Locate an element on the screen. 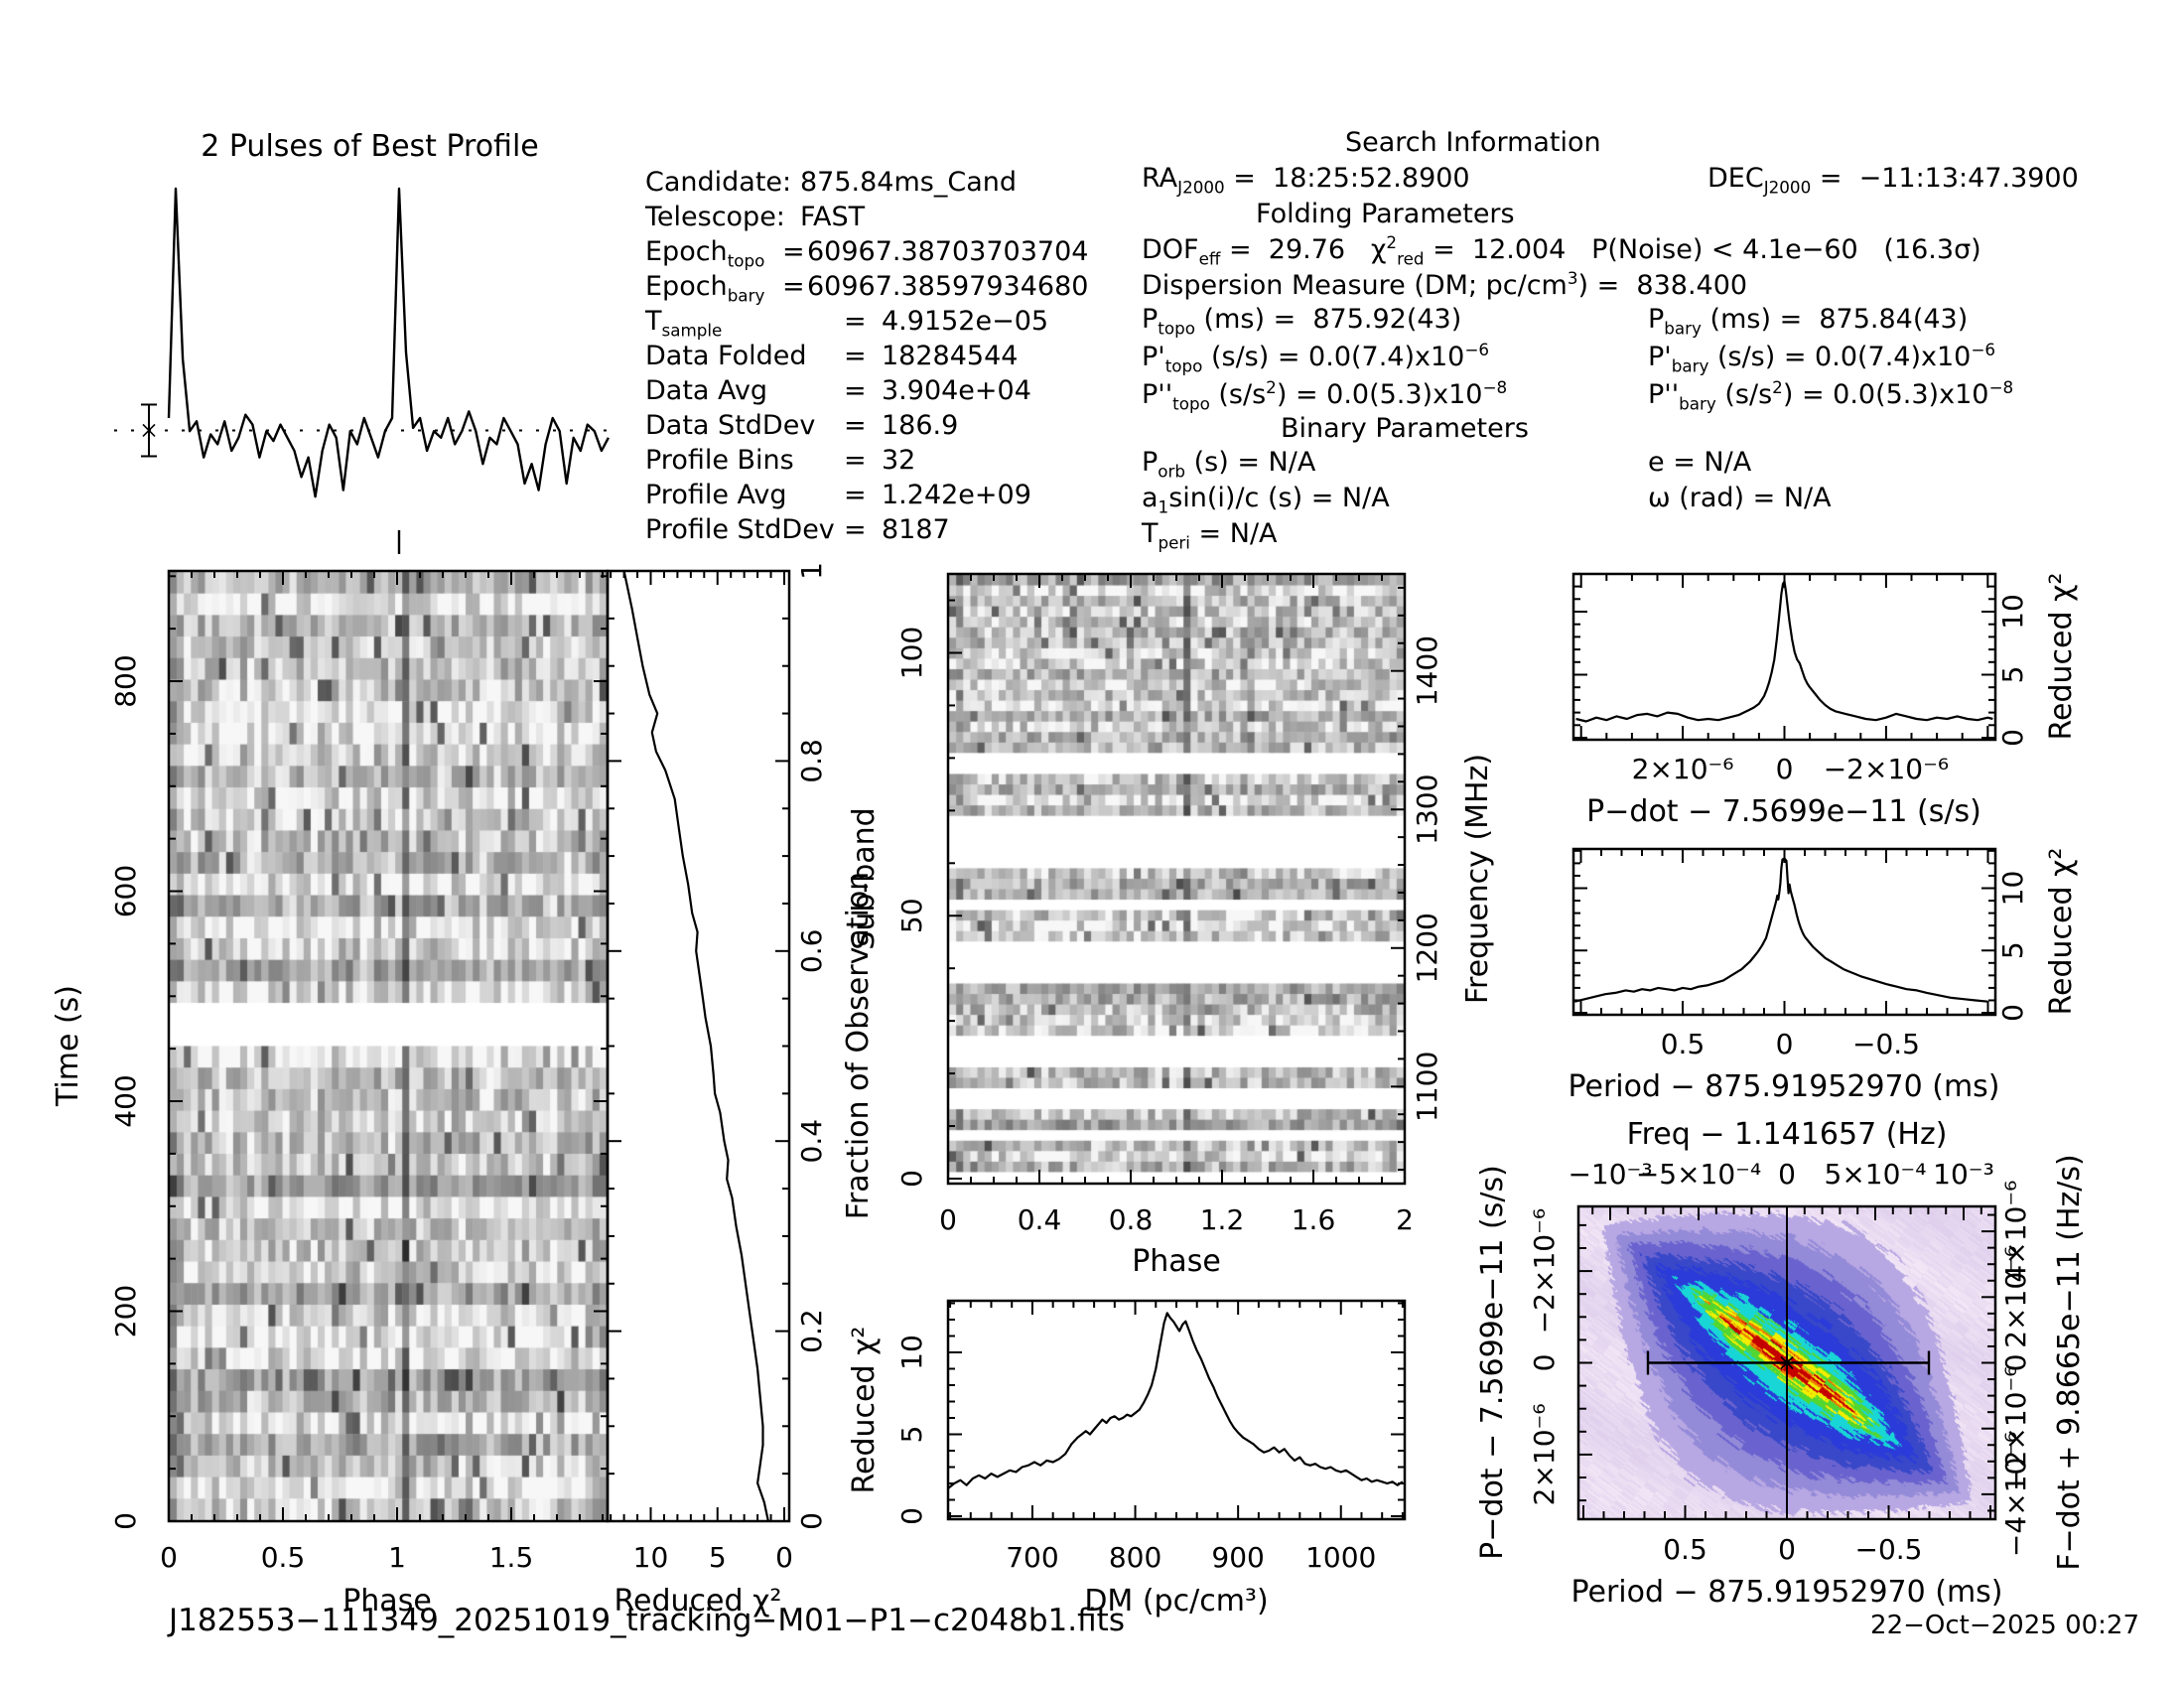  search-cell: Porb (s) = N/A is located at coordinates (1228, 464).